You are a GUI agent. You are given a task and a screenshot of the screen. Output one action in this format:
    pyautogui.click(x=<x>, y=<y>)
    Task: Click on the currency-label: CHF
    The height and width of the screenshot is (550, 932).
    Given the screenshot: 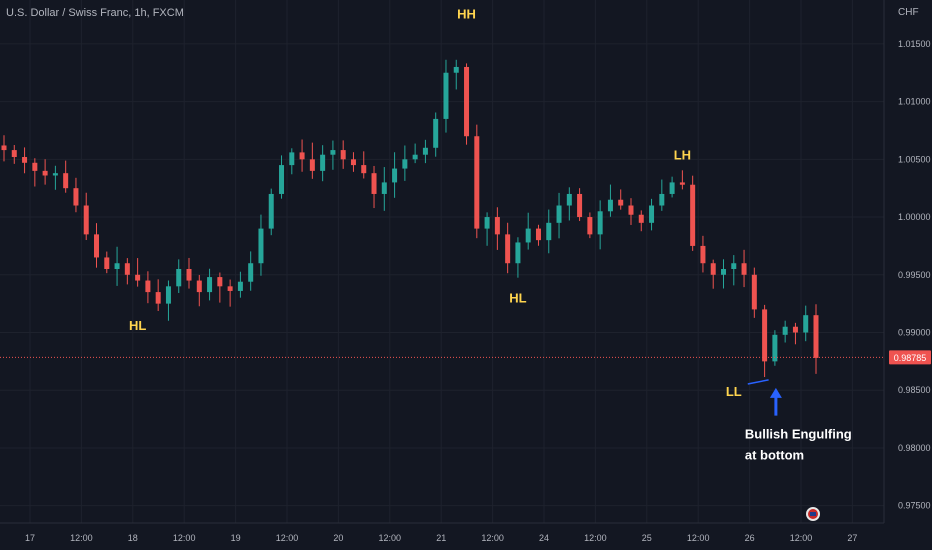 What is the action you would take?
    pyautogui.click(x=908, y=12)
    